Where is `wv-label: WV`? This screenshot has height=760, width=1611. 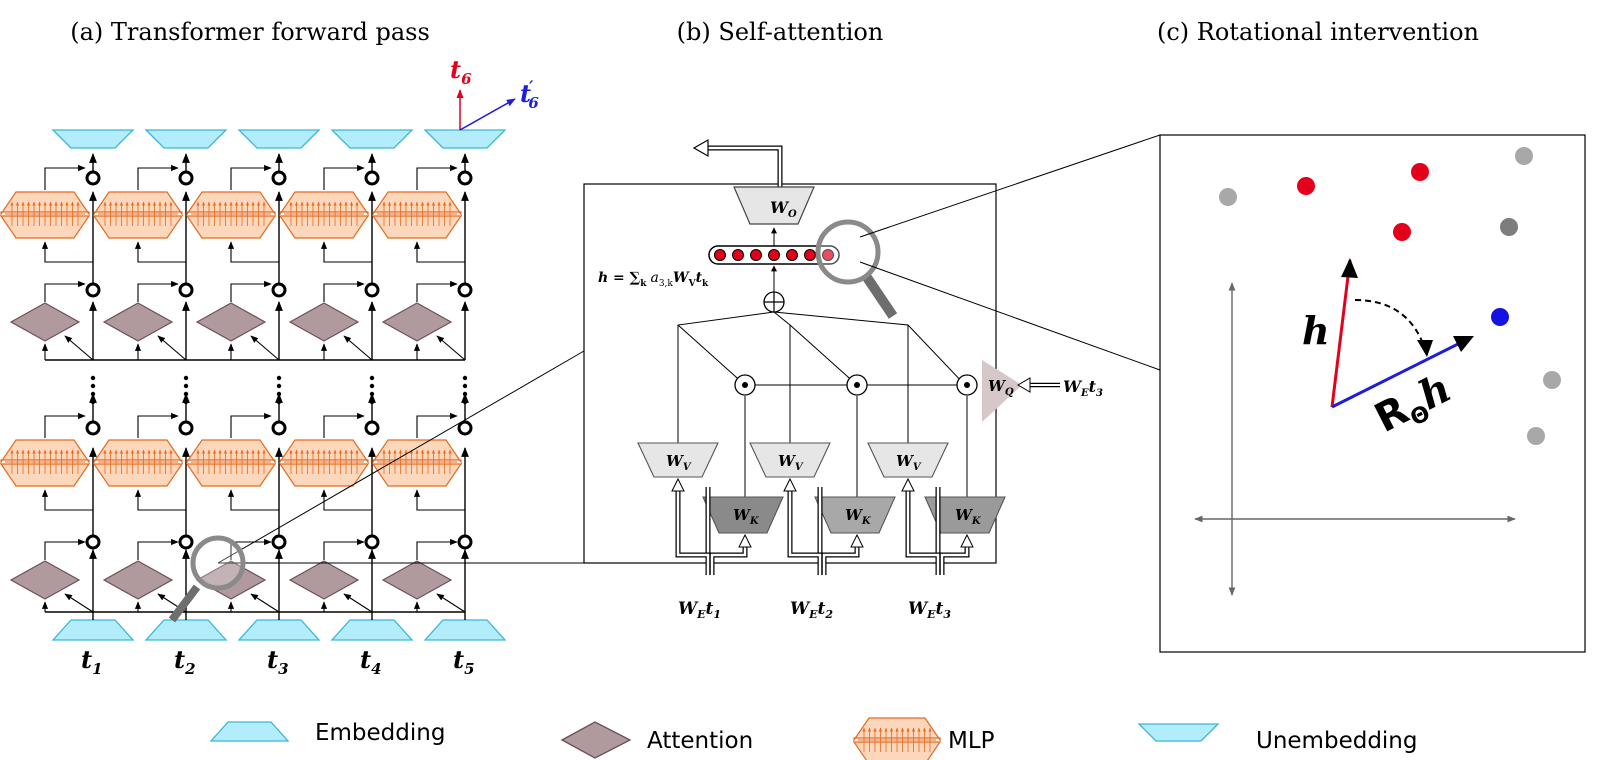 wv-label: WV is located at coordinates (791, 462).